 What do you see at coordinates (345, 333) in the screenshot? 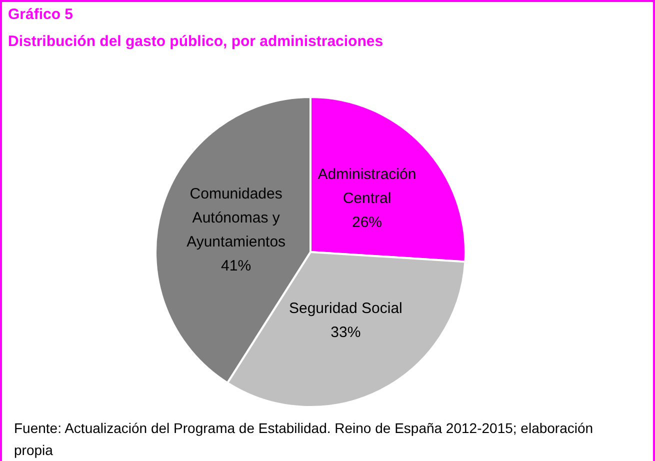
I see `data-label: 33%` at bounding box center [345, 333].